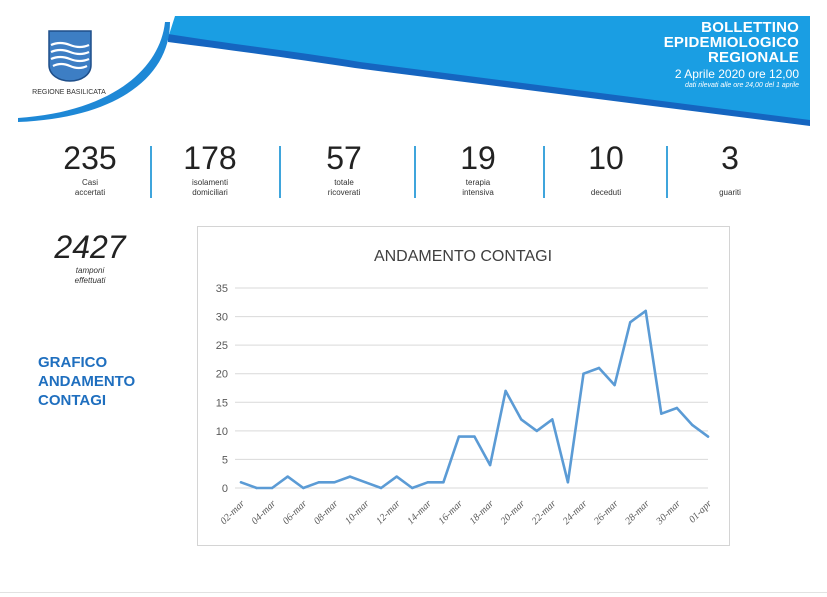 This screenshot has width=827, height=597. I want to click on tamponi-summary: 2427 tamponi effettuati, so click(90, 257).